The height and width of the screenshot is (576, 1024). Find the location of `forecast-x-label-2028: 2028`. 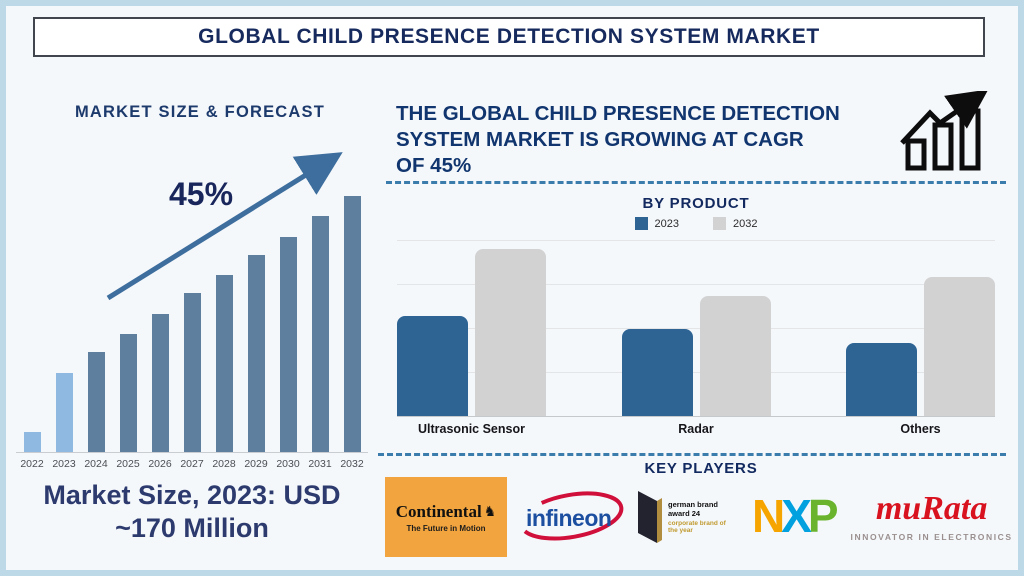

forecast-x-label-2028: 2028 is located at coordinates (224, 464).